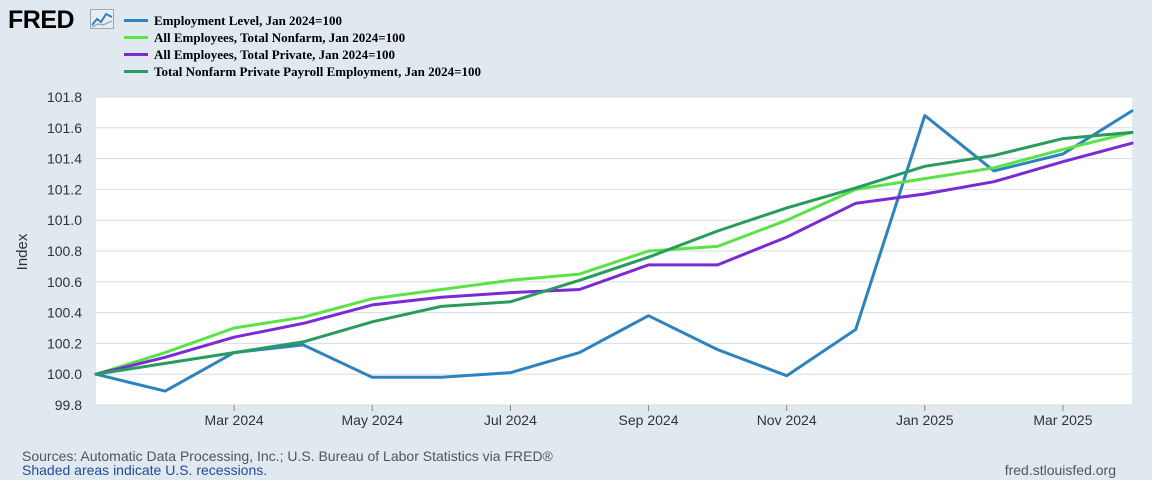 Image resolution: width=1152 pixels, height=480 pixels. I want to click on legend-item: Employment Level, Jan 2024=100, so click(302, 20).